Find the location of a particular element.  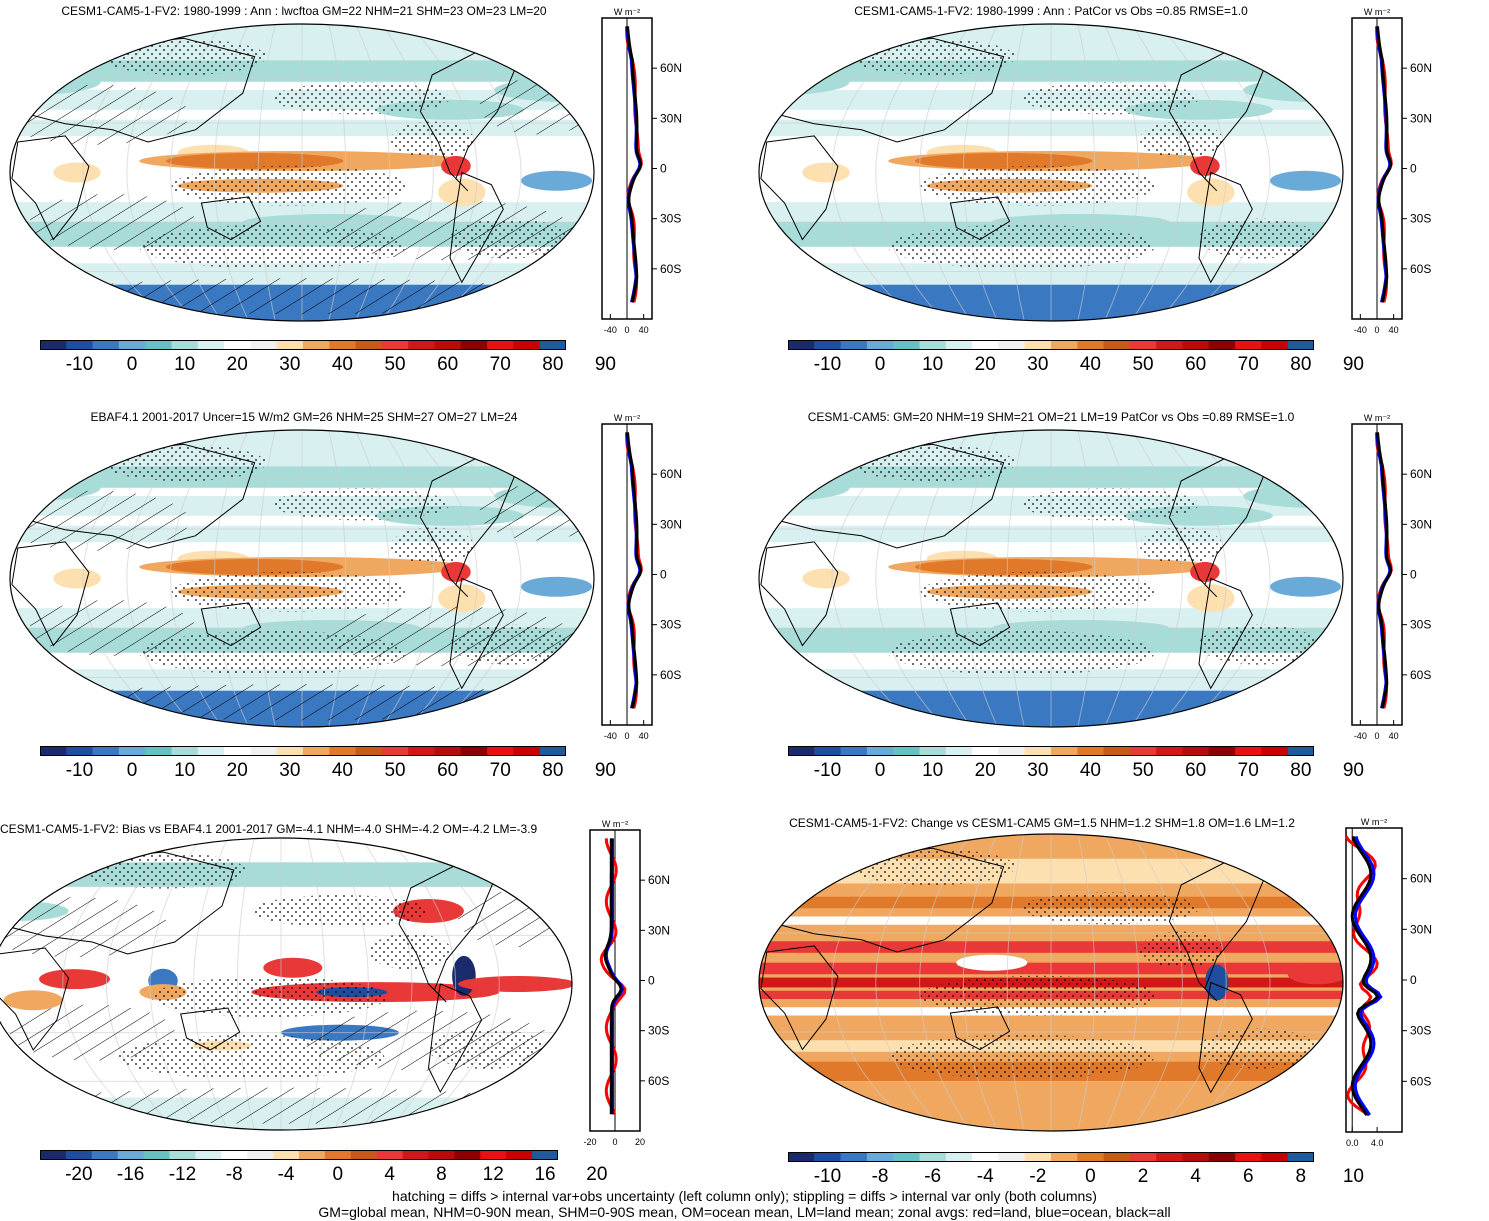

global-map is located at coordinates (1051, 578).